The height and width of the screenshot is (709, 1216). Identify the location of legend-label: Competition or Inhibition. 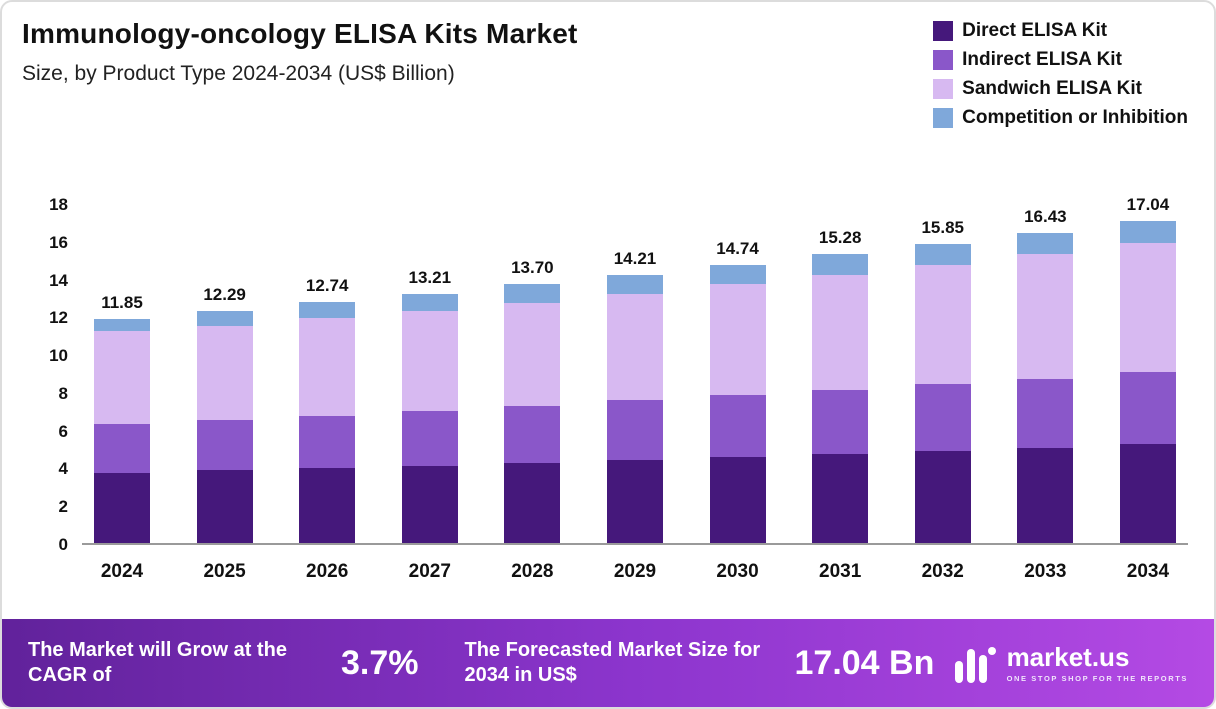
(1075, 117).